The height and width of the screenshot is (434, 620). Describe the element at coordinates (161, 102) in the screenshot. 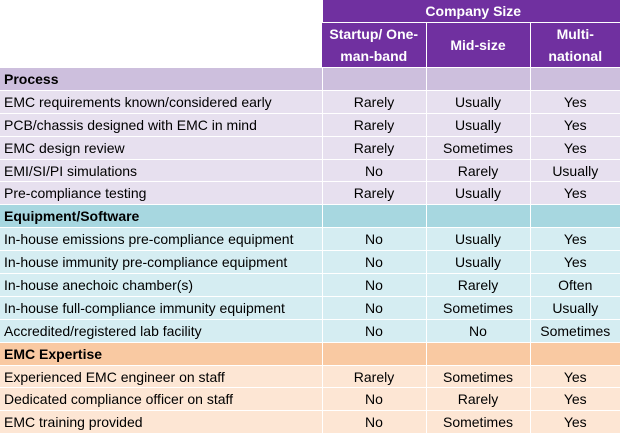

I see `row-label: EMC requirements known/considered early` at that location.